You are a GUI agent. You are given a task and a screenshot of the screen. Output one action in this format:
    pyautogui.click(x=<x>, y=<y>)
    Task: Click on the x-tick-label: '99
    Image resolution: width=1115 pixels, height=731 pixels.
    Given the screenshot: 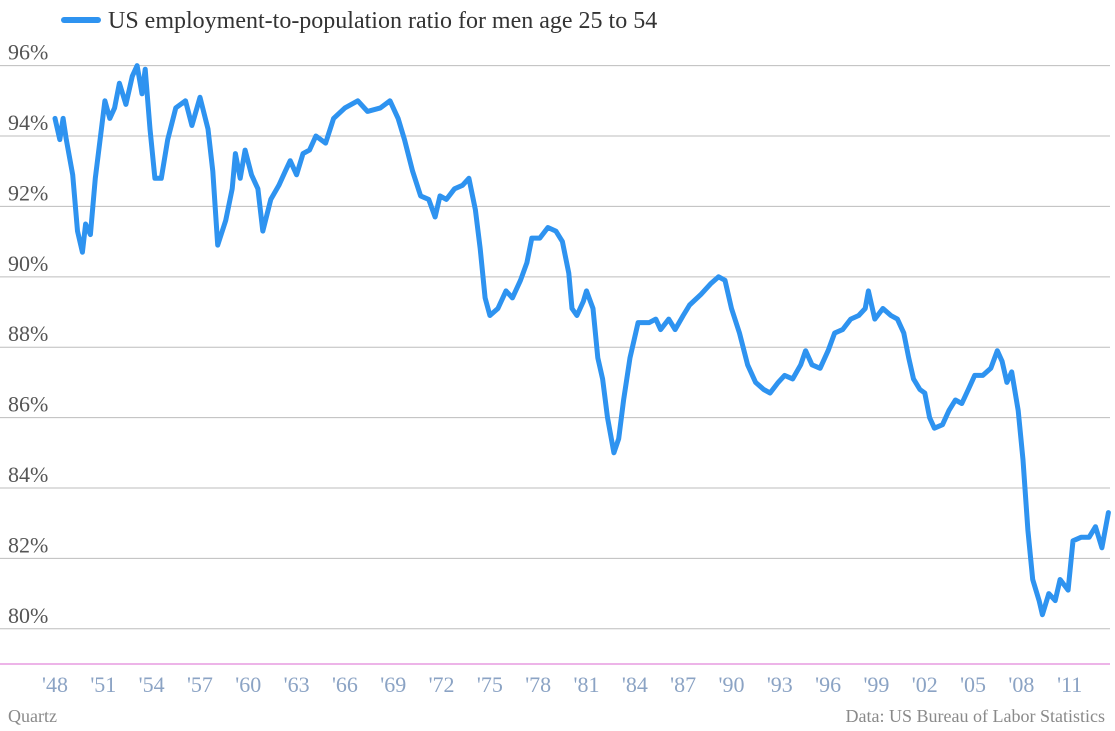 What is the action you would take?
    pyautogui.click(x=876, y=684)
    